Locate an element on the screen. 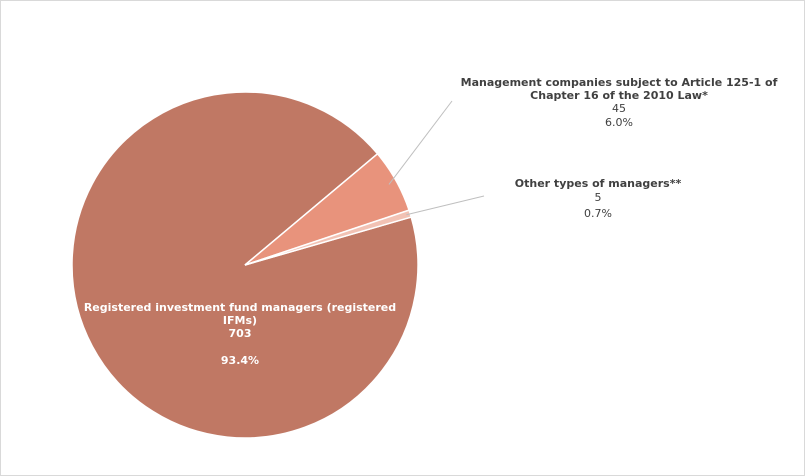 This screenshot has height=476, width=805. registered-ifms-percent: 93.4% is located at coordinates (240, 360).